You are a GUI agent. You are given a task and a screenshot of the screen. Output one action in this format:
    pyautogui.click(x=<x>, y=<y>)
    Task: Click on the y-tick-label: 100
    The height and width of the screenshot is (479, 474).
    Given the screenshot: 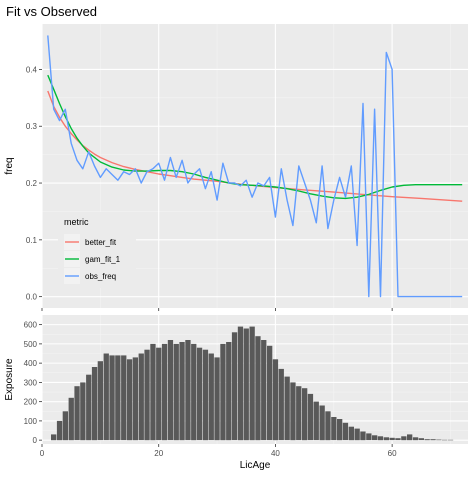 What is the action you would take?
    pyautogui.click(x=31, y=421)
    